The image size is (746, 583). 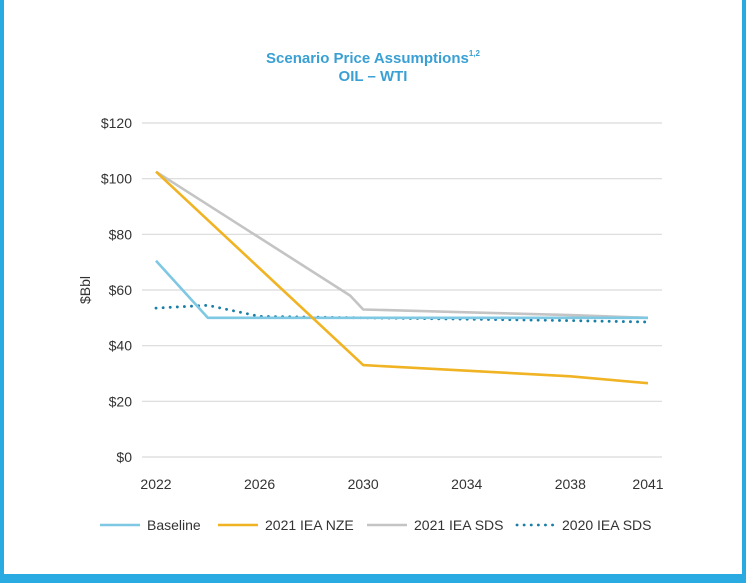 I want to click on y-tick-label: $60, so click(x=121, y=290).